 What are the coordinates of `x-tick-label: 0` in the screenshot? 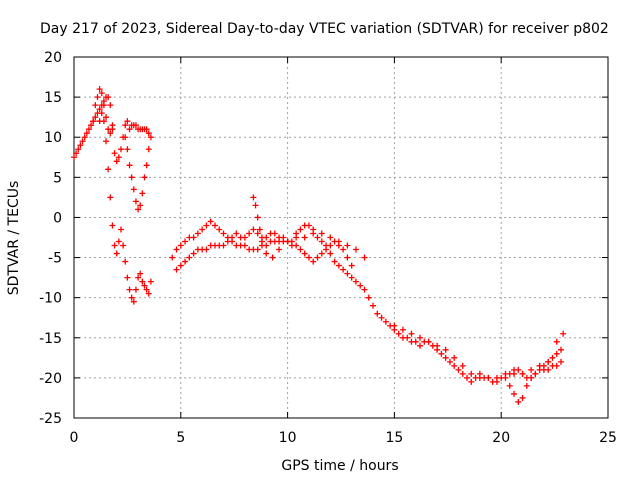 It's located at (74, 438).